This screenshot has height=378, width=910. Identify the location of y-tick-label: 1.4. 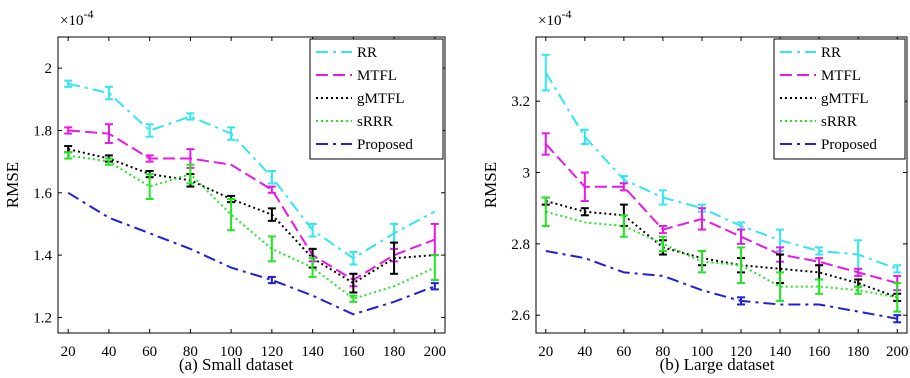
(42, 256).